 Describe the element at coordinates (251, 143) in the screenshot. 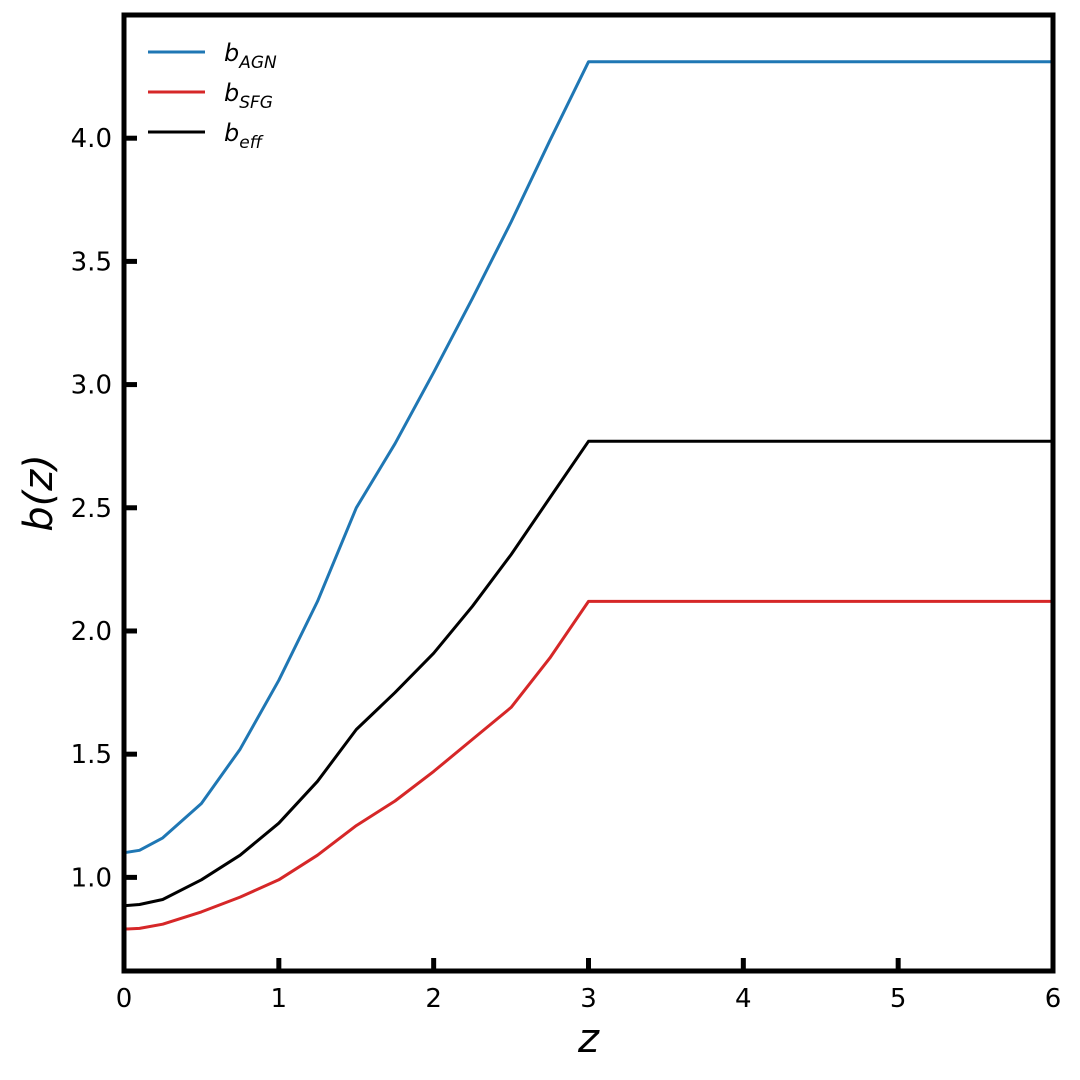

I see `legend-entry-subscript: eff` at that location.